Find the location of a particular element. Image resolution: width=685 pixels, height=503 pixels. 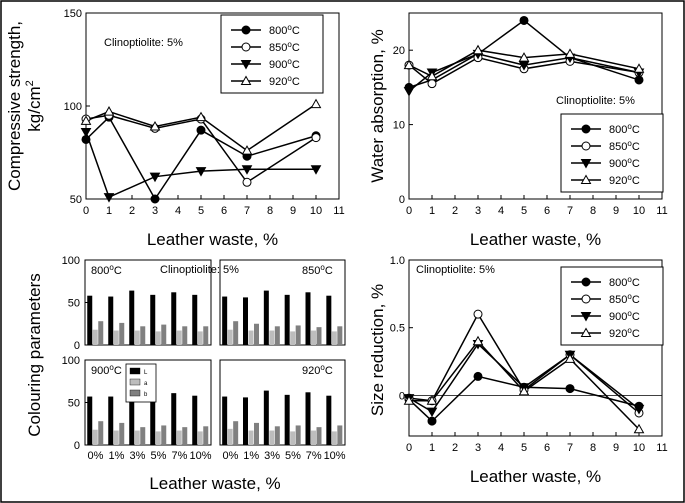

legend-entry-1: 850oC is located at coordinates (284, 47).